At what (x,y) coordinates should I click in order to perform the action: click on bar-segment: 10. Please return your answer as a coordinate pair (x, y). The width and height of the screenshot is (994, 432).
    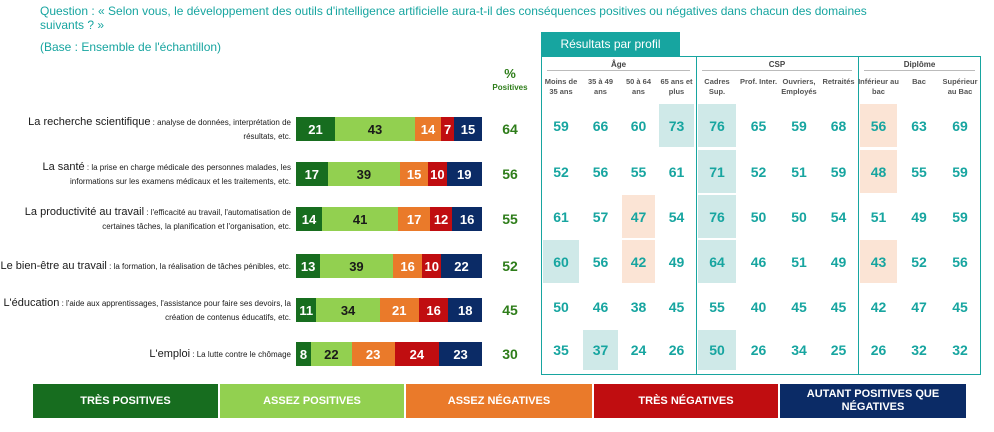
    Looking at the image, I should click on (432, 266).